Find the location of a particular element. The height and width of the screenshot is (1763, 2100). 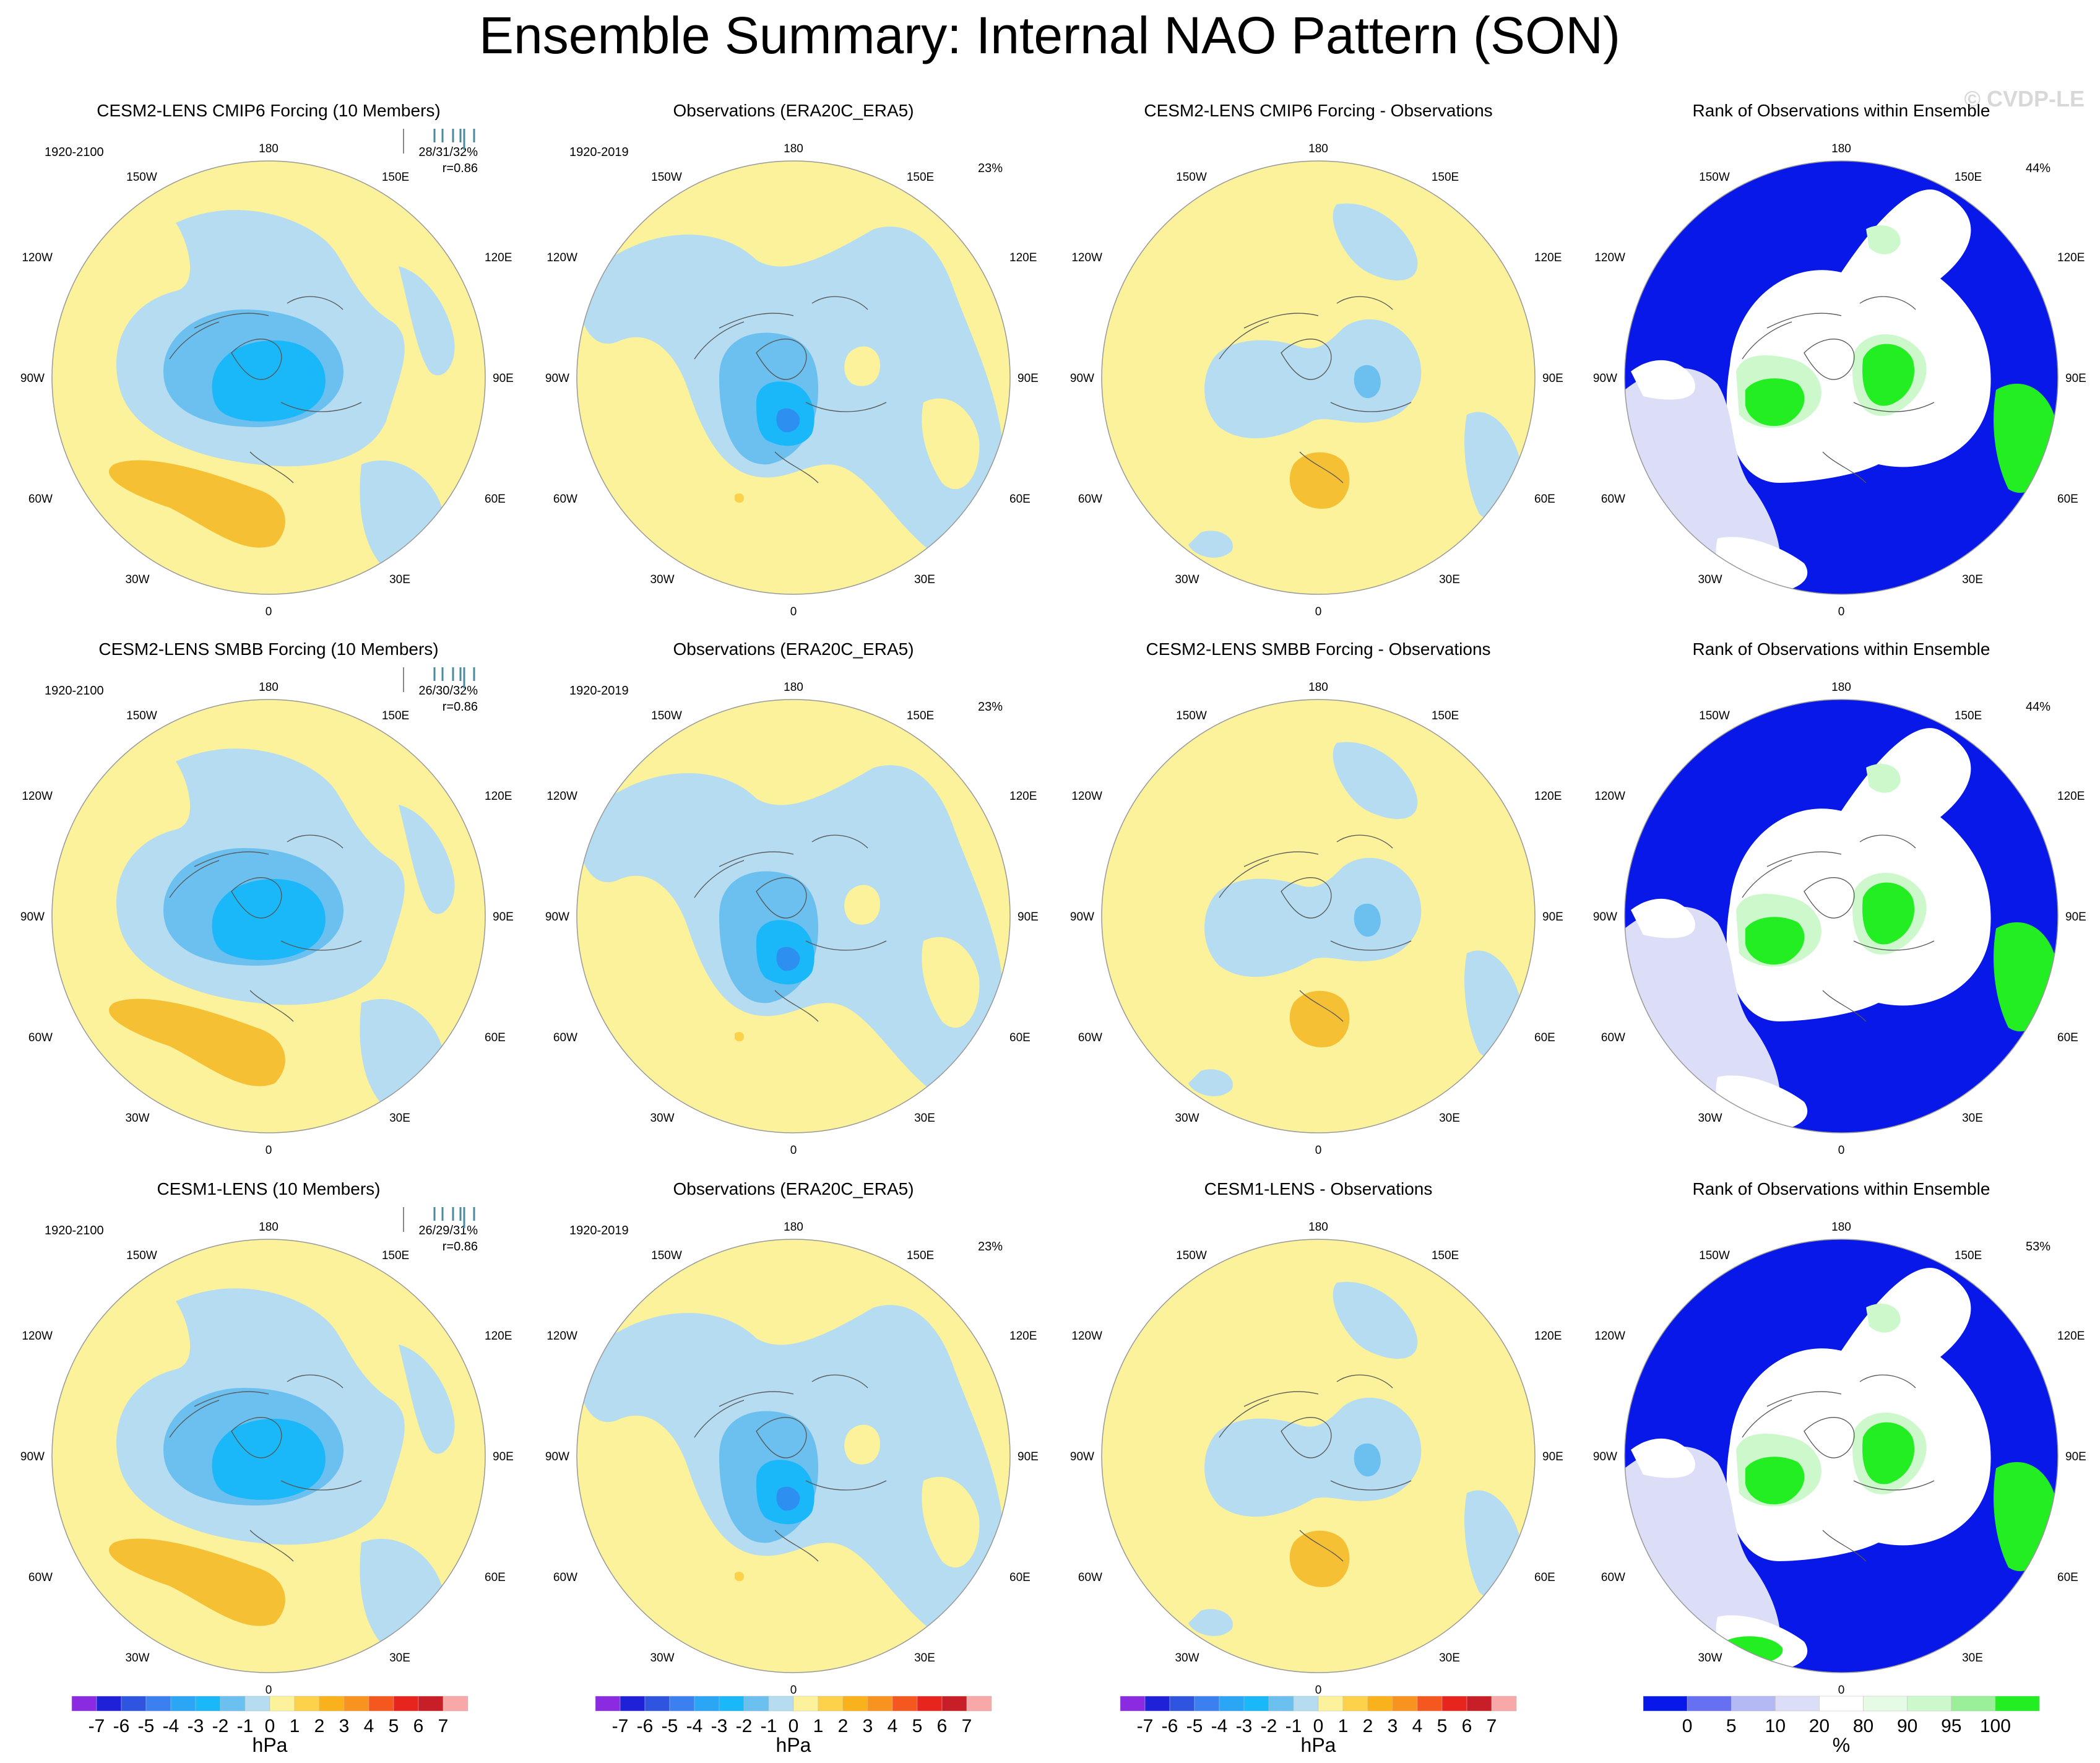

colorbar-label: 4 is located at coordinates (1417, 1726).